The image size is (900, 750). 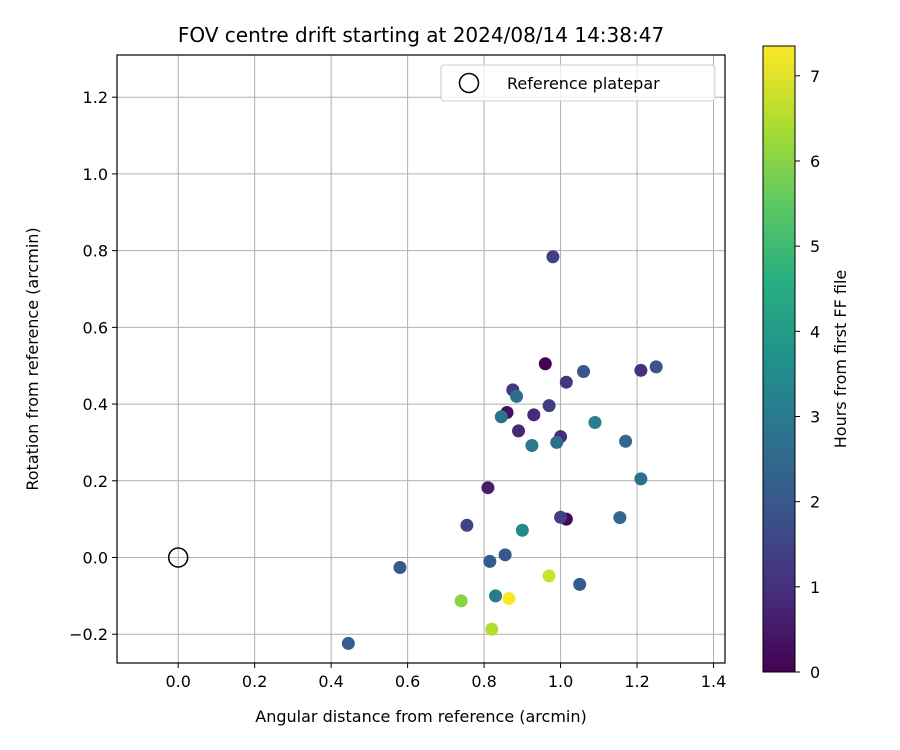 I want to click on y-tick-label: 0.6, so click(x=95, y=327).